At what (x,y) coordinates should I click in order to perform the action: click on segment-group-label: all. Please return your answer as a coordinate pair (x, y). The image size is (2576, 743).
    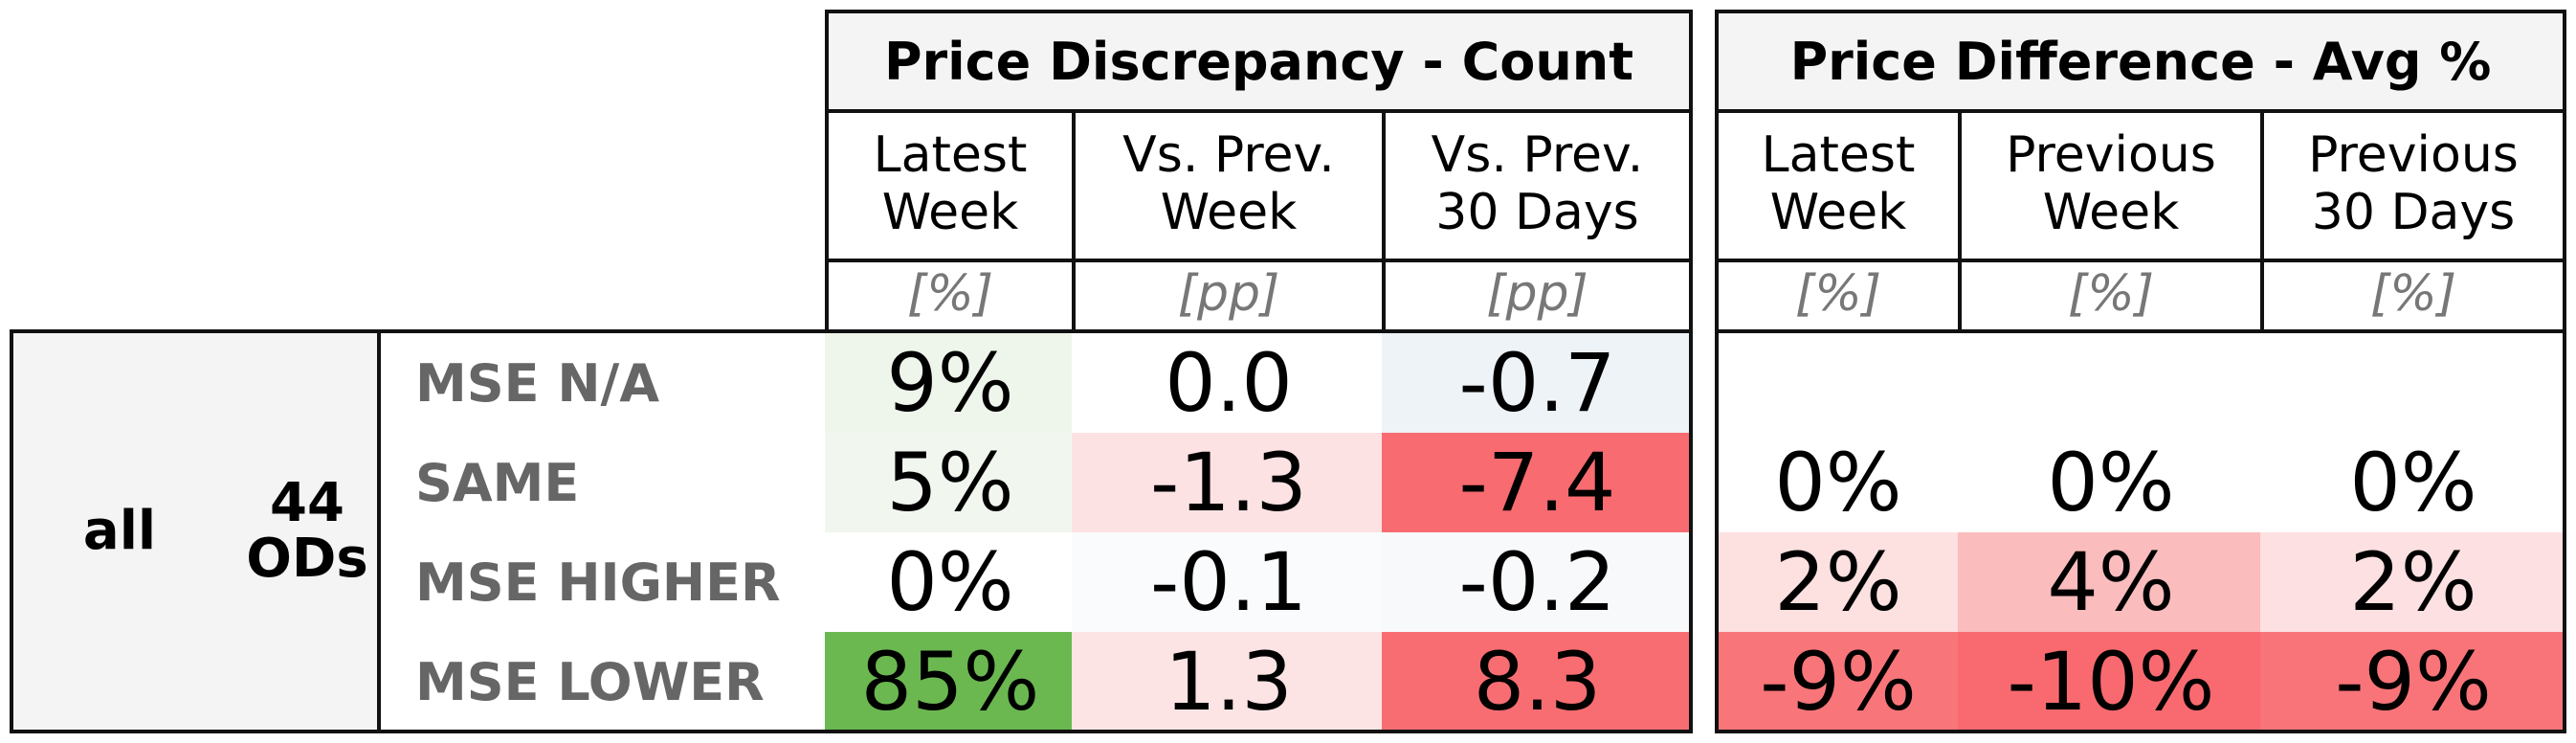
    Looking at the image, I should click on (119, 531).